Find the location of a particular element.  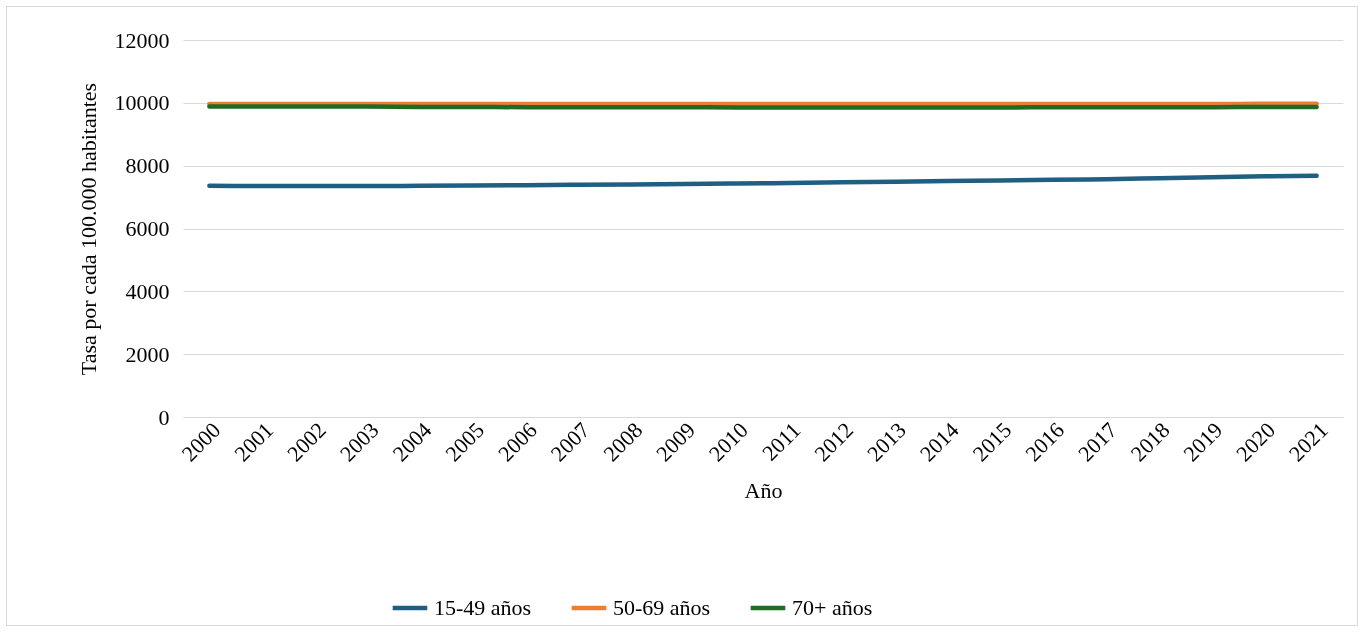

y-tick-label: 0 is located at coordinates (164, 417).